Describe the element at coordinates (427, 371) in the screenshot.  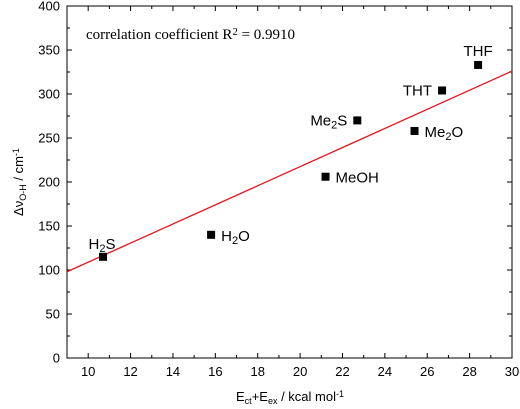
I see `x-tick-label-26: 26` at that location.